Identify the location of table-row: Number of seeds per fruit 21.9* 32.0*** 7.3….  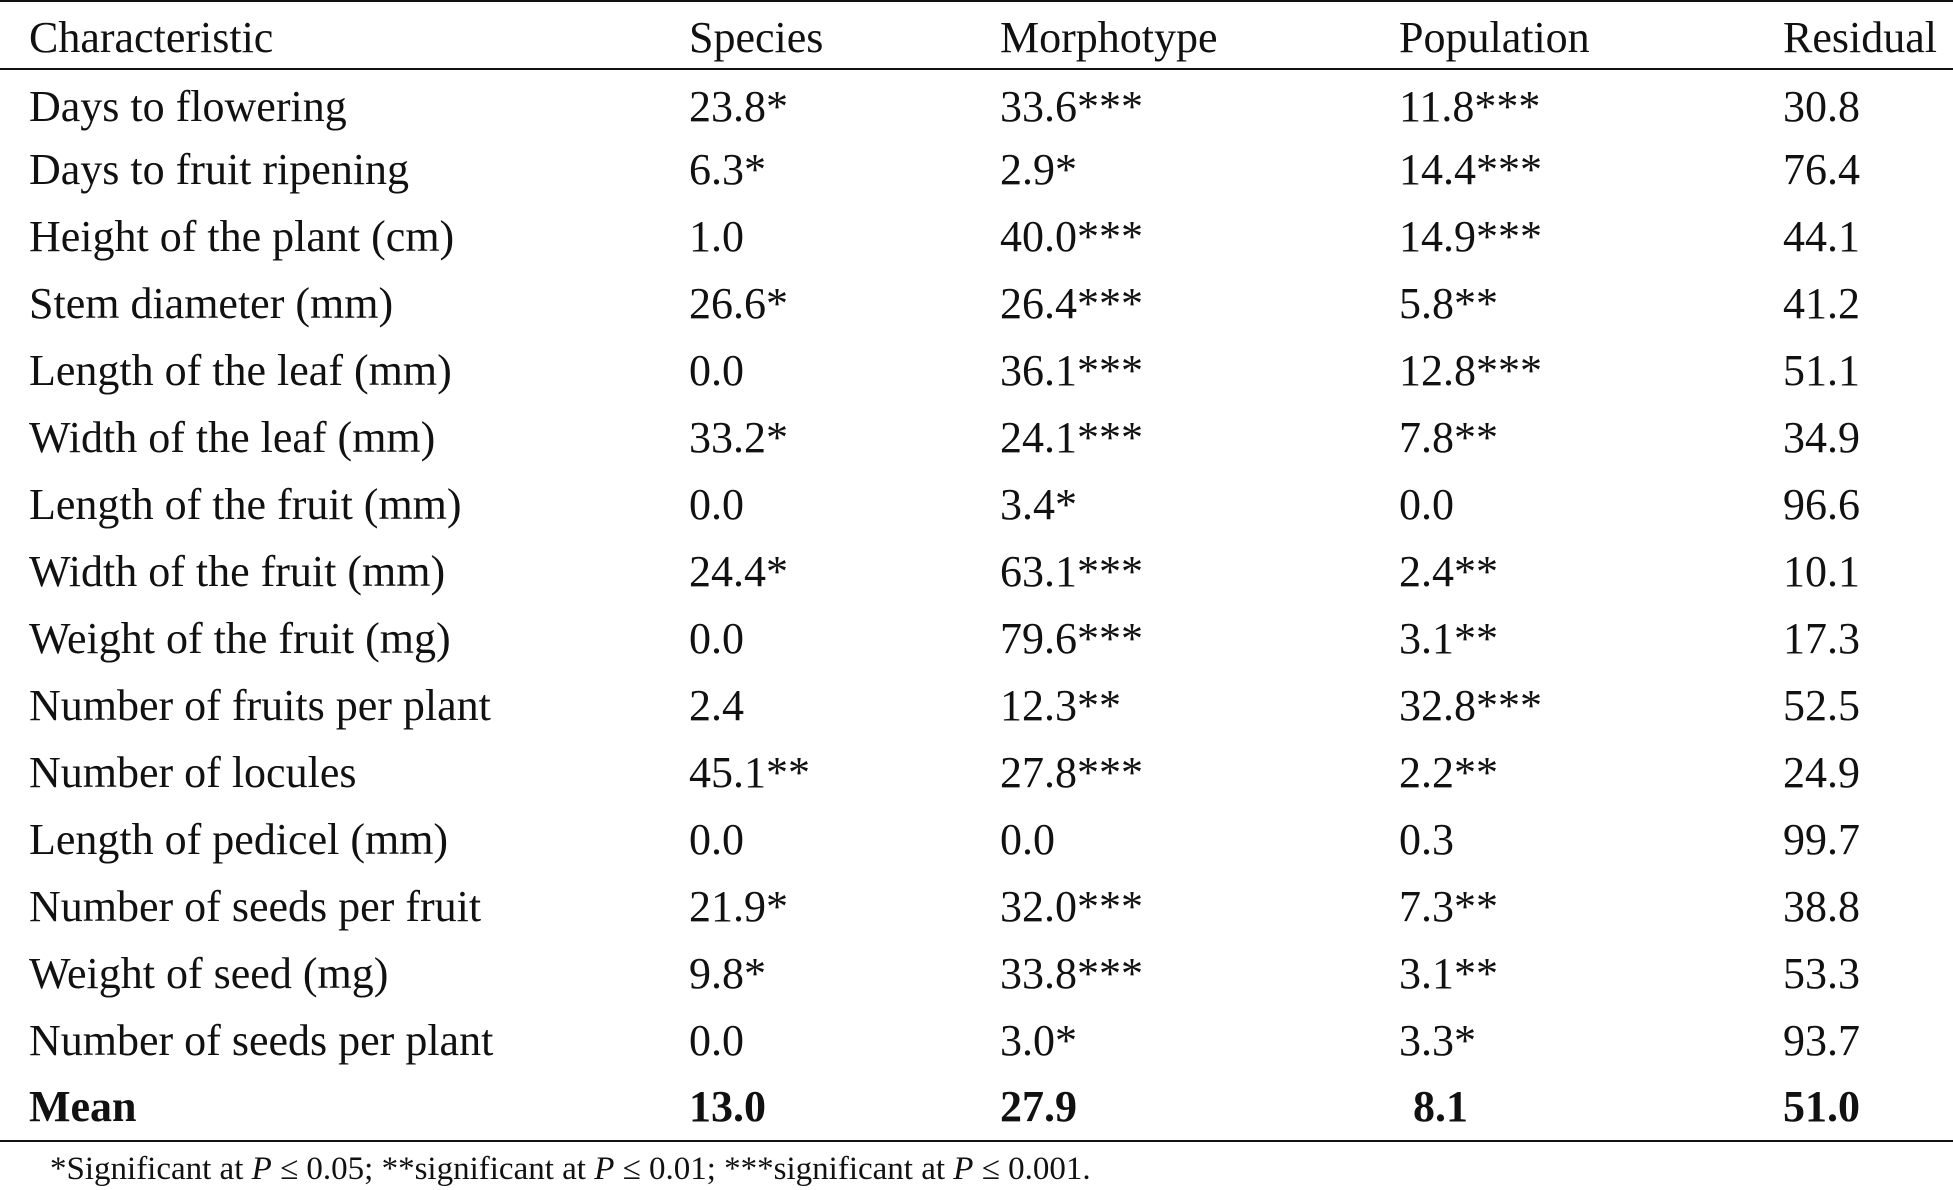
(976, 906).